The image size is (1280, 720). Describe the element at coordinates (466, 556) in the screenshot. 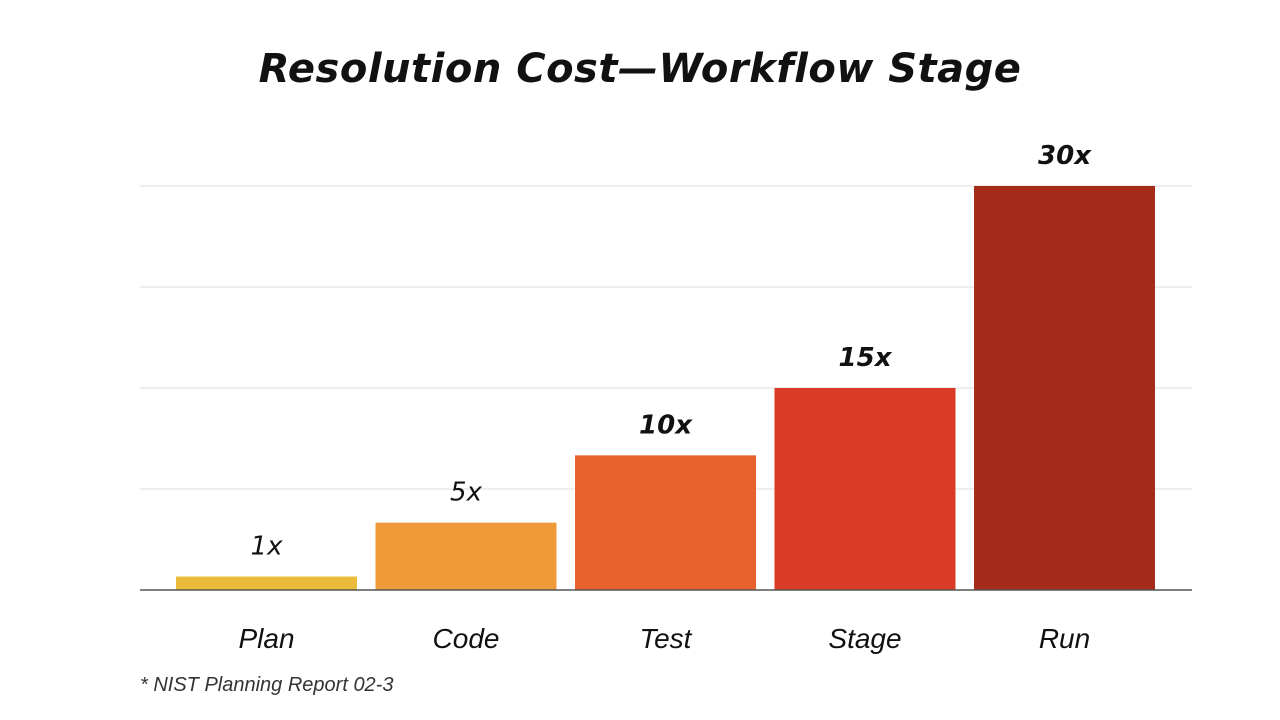

I see `bar-code` at that location.